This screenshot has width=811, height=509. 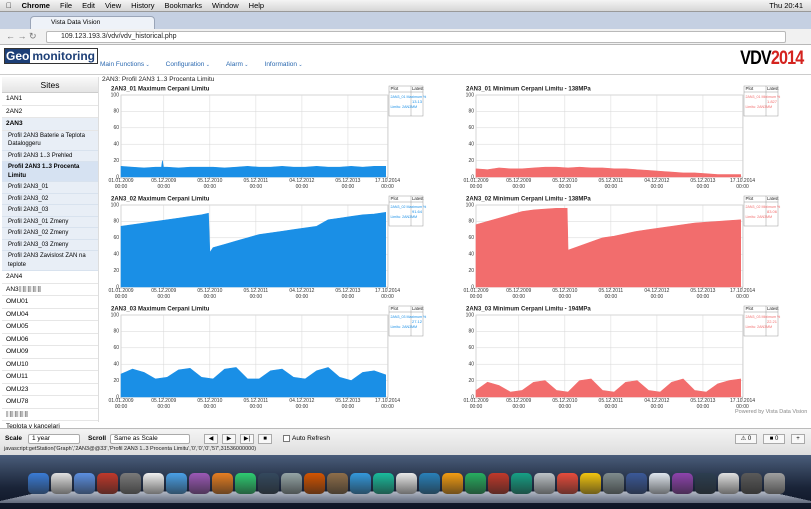 What do you see at coordinates (211, 439) in the screenshot?
I see `prev-button: ◀` at bounding box center [211, 439].